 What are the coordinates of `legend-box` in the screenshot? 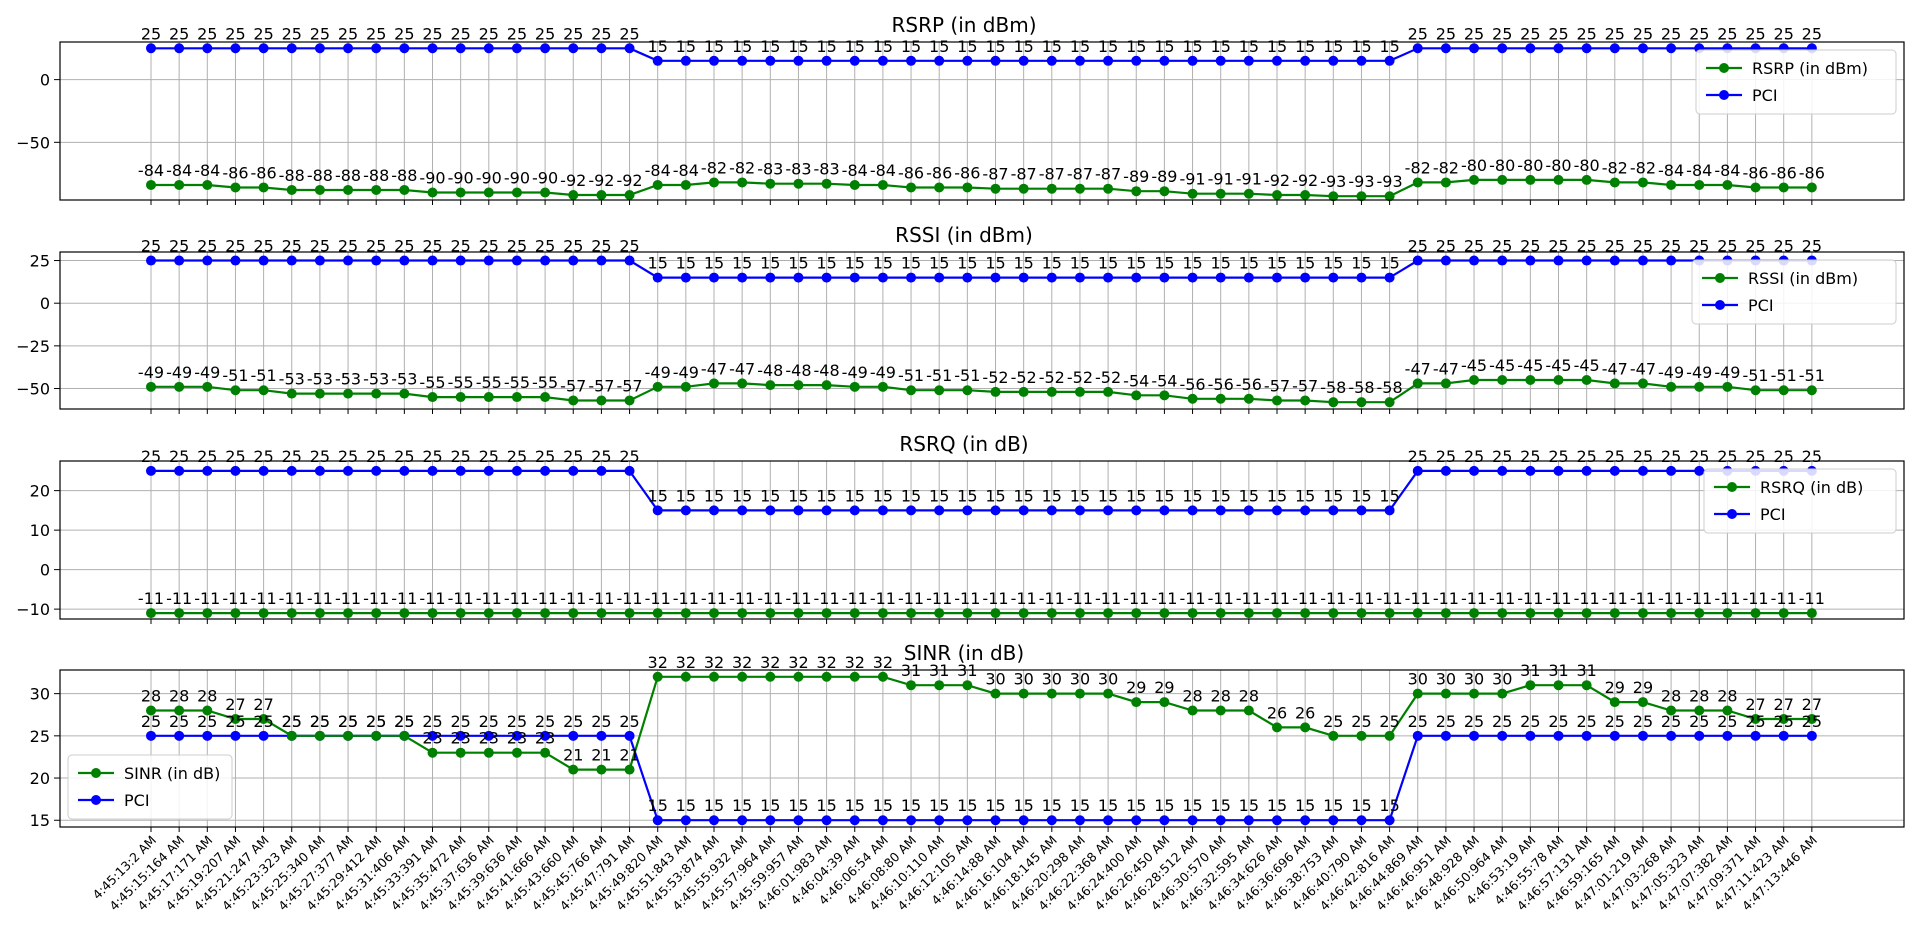 It's located at (1800, 501).